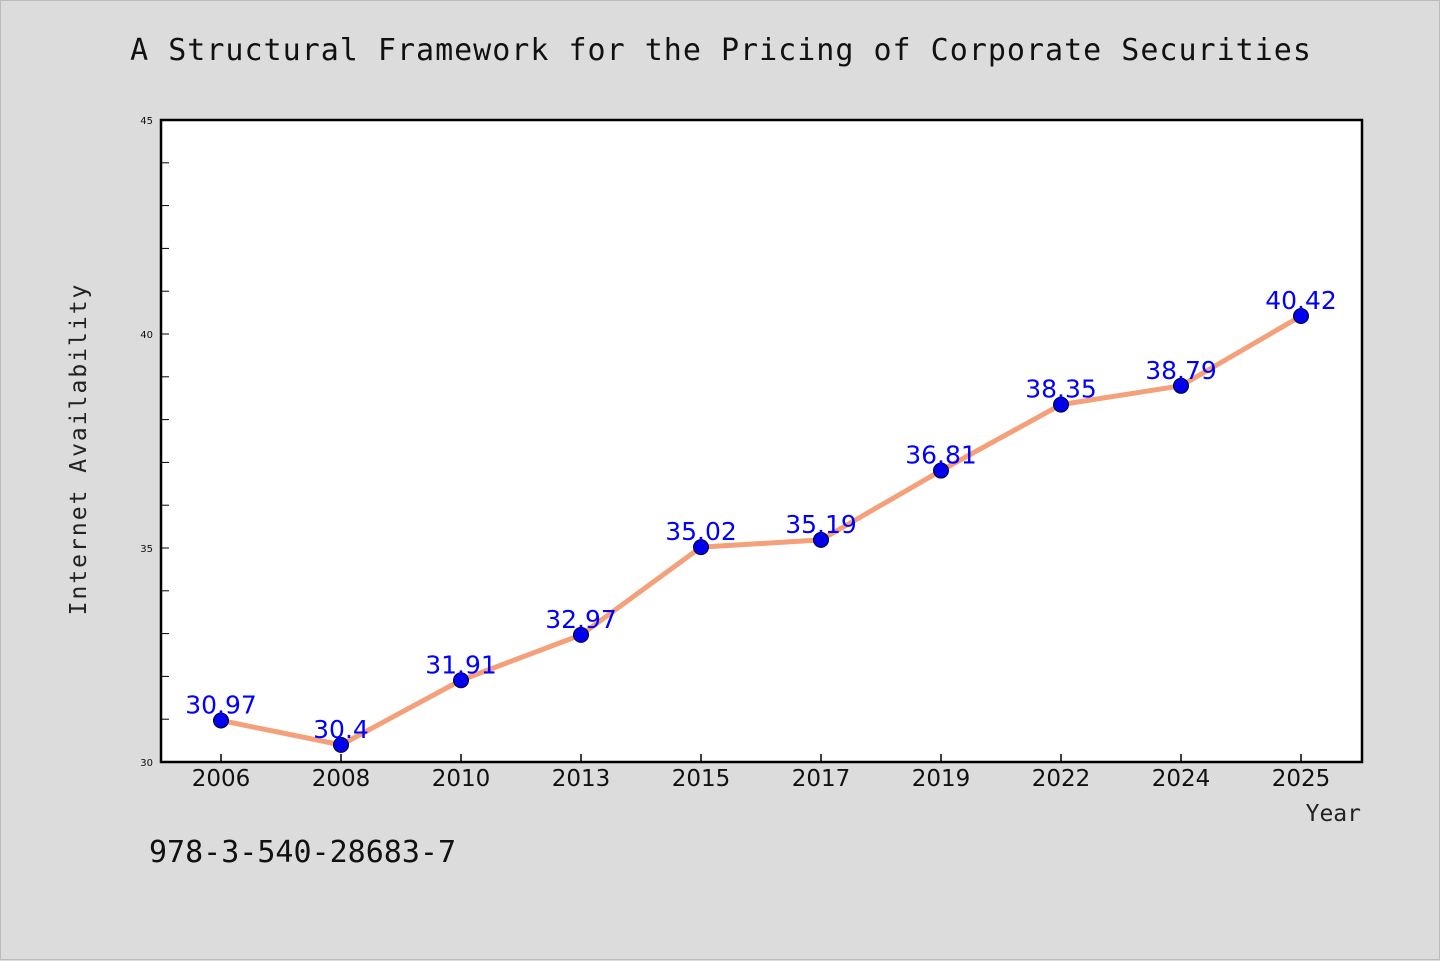 Image resolution: width=1440 pixels, height=961 pixels. Describe the element at coordinates (221, 779) in the screenshot. I see `x-tick-label: 2006` at that location.